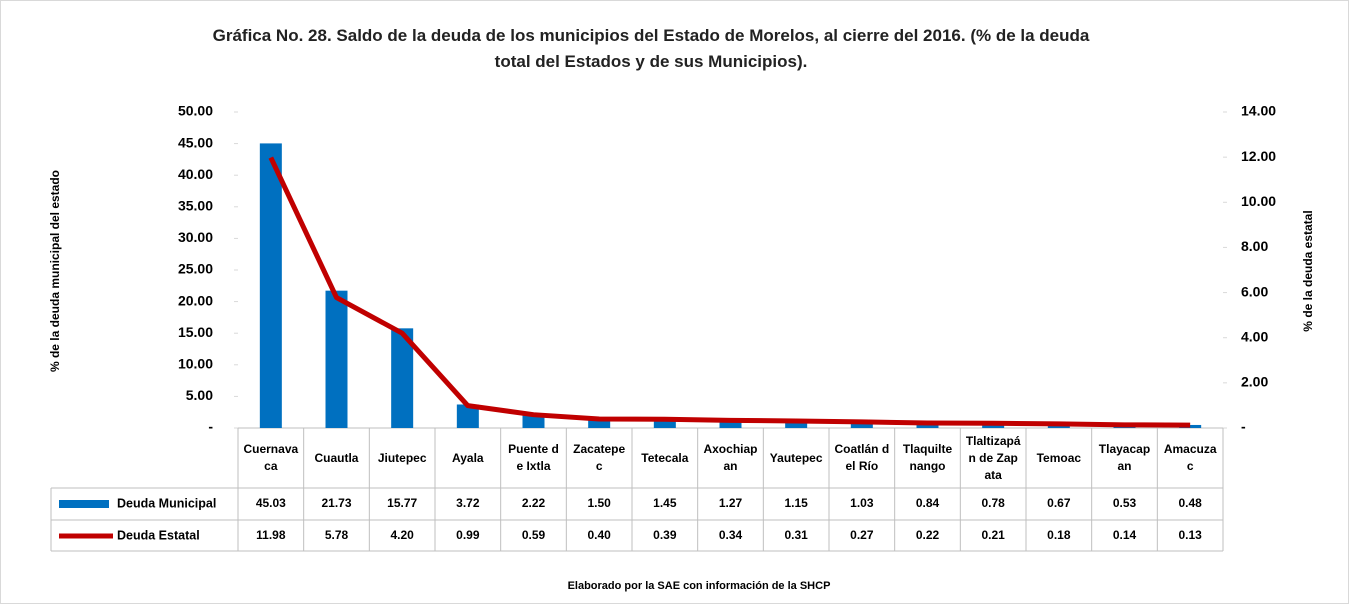  I want to click on y-tick-label: 10.00, so click(195, 364).